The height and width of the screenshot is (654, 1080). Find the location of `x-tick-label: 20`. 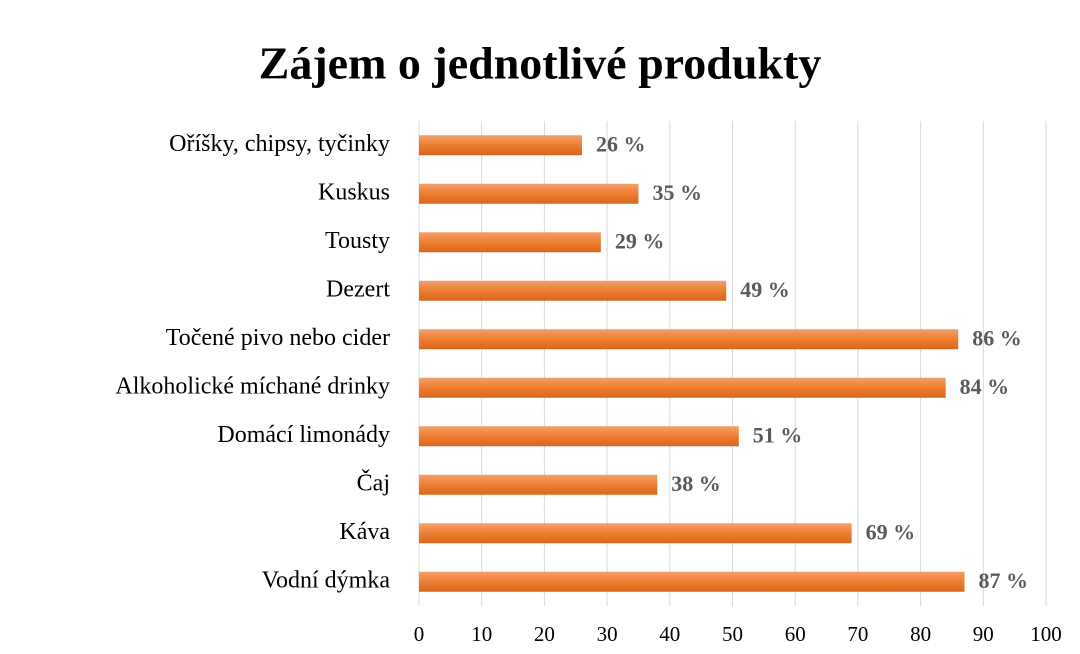

x-tick-label: 20 is located at coordinates (544, 634).